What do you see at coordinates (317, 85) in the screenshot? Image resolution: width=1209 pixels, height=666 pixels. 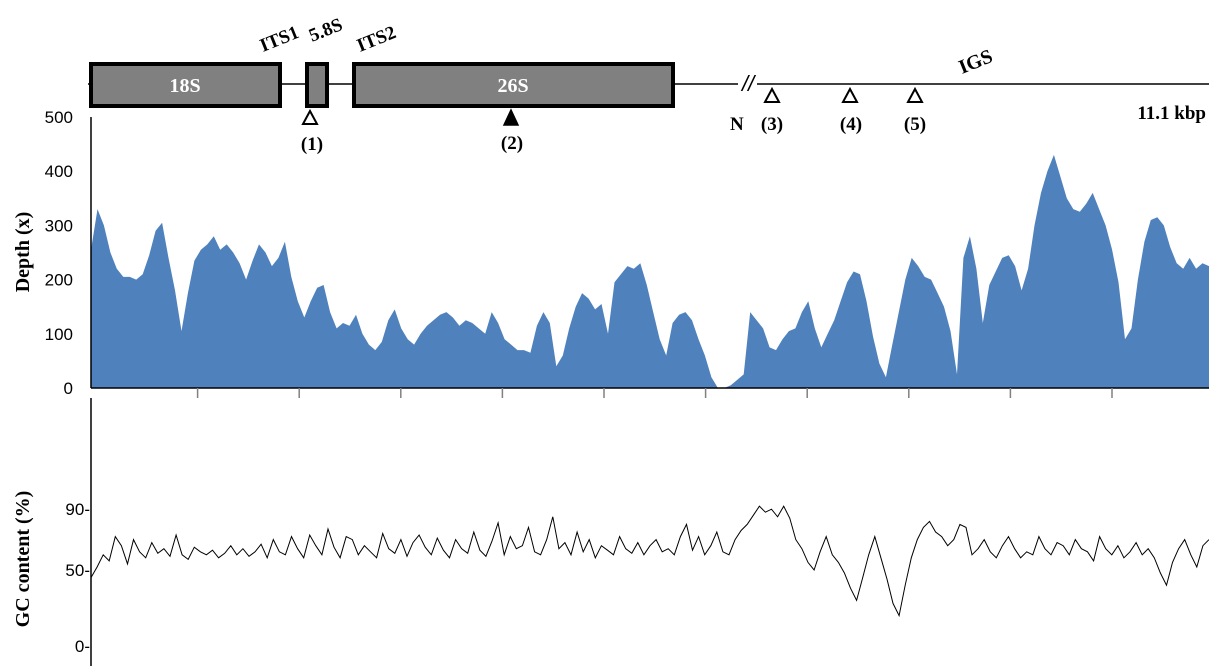 I see `gene-box-58s` at bounding box center [317, 85].